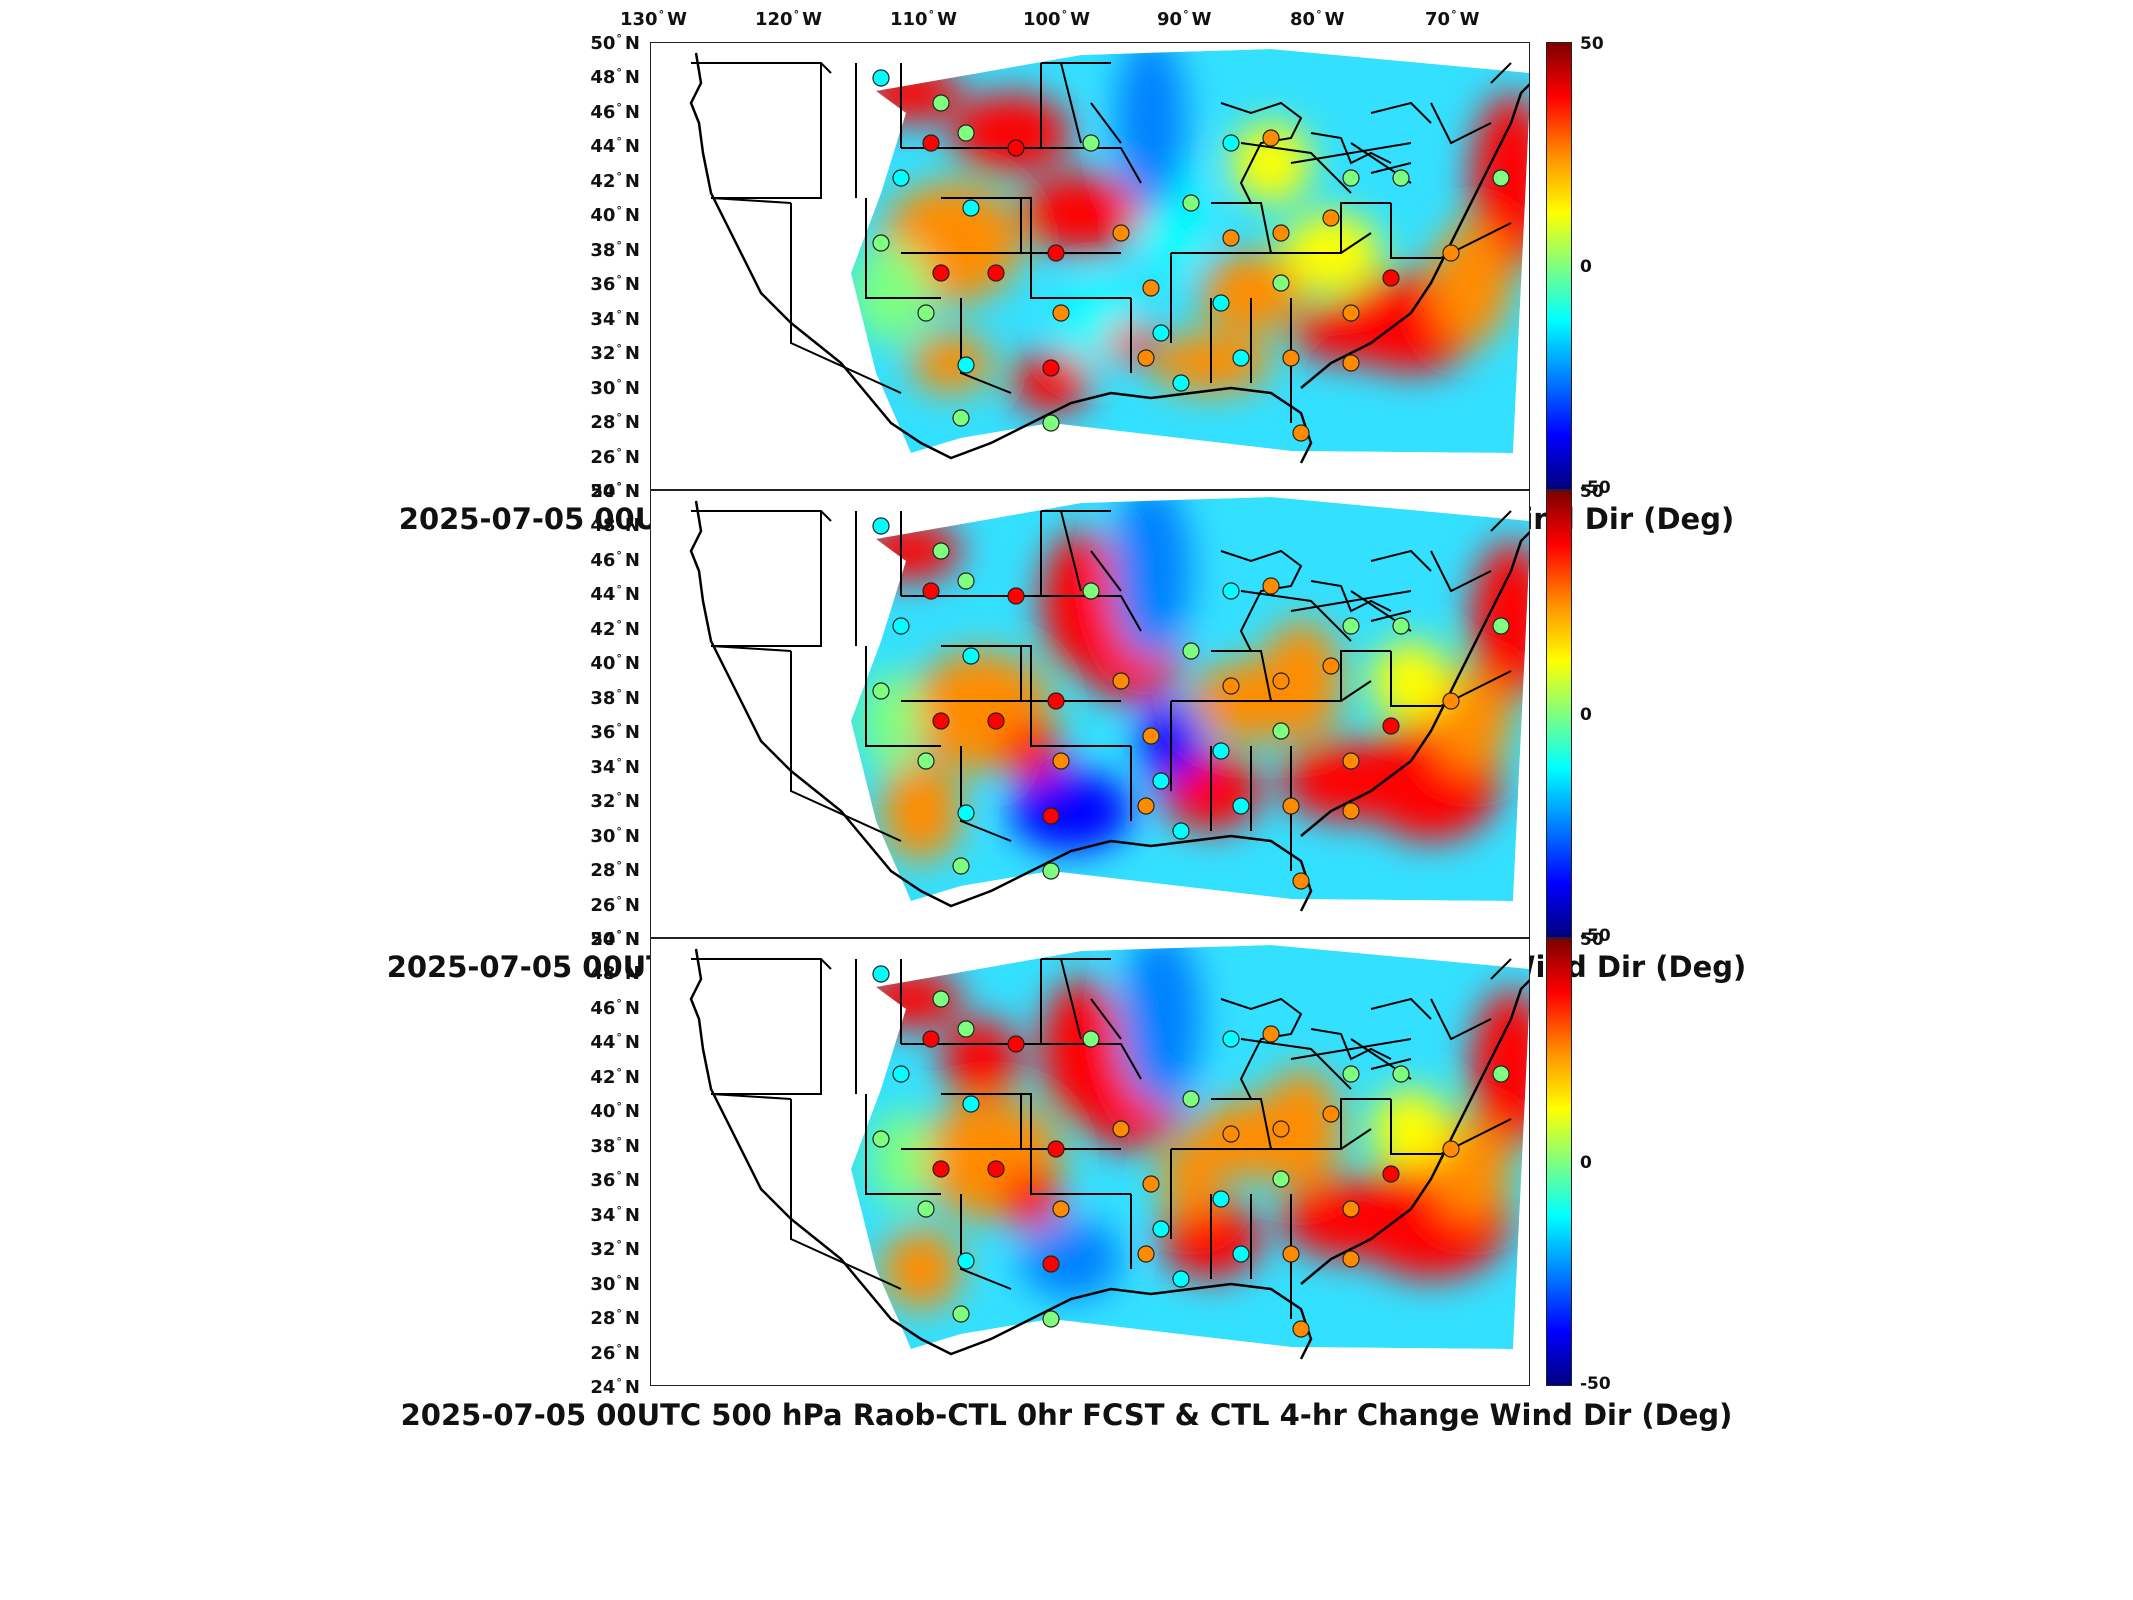 Image resolution: width=2133 pixels, height=1600 pixels. What do you see at coordinates (615, 1180) in the screenshot?
I see `latitude-label: 36° N` at bounding box center [615, 1180].